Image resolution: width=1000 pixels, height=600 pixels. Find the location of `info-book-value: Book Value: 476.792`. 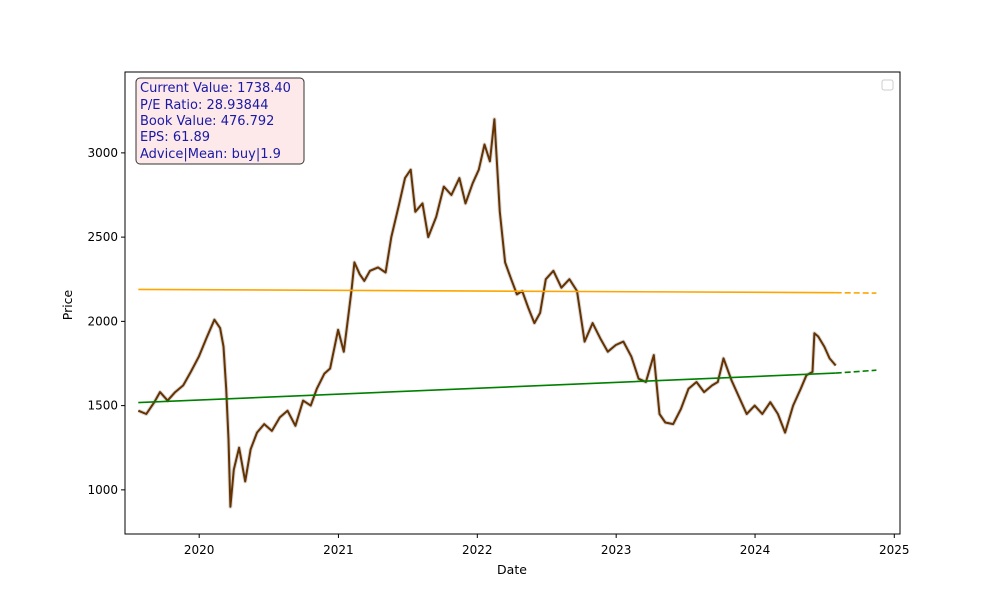

info-book-value: Book Value: 476.792 is located at coordinates (207, 121).